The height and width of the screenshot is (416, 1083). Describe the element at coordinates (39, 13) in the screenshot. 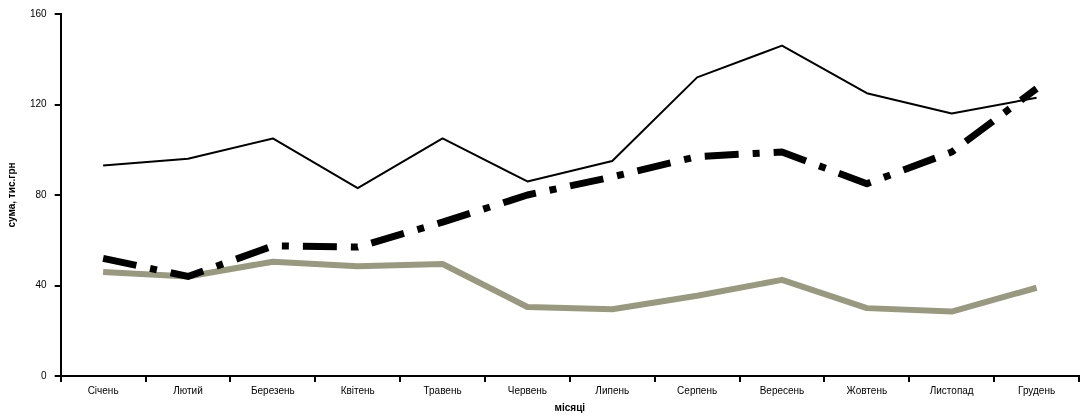

I see `y-tick-label: 160` at that location.